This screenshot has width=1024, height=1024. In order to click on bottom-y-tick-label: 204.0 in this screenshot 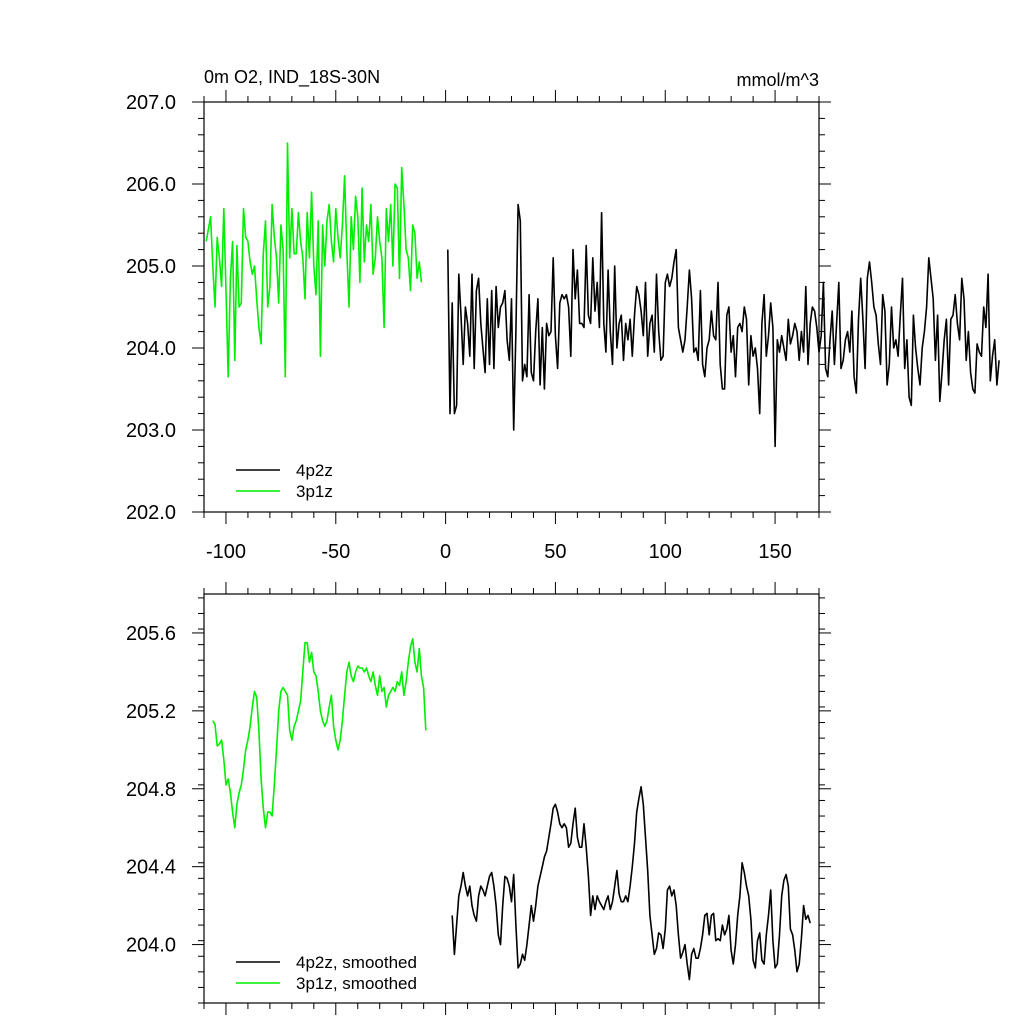, I will do `click(151, 946)`.